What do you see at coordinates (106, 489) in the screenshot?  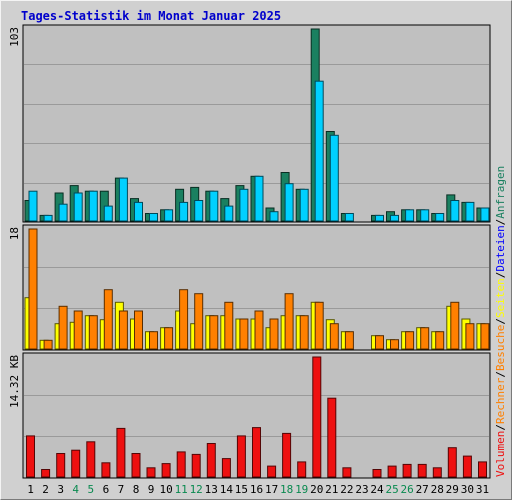 I see `day-label-6: 6` at bounding box center [106, 489].